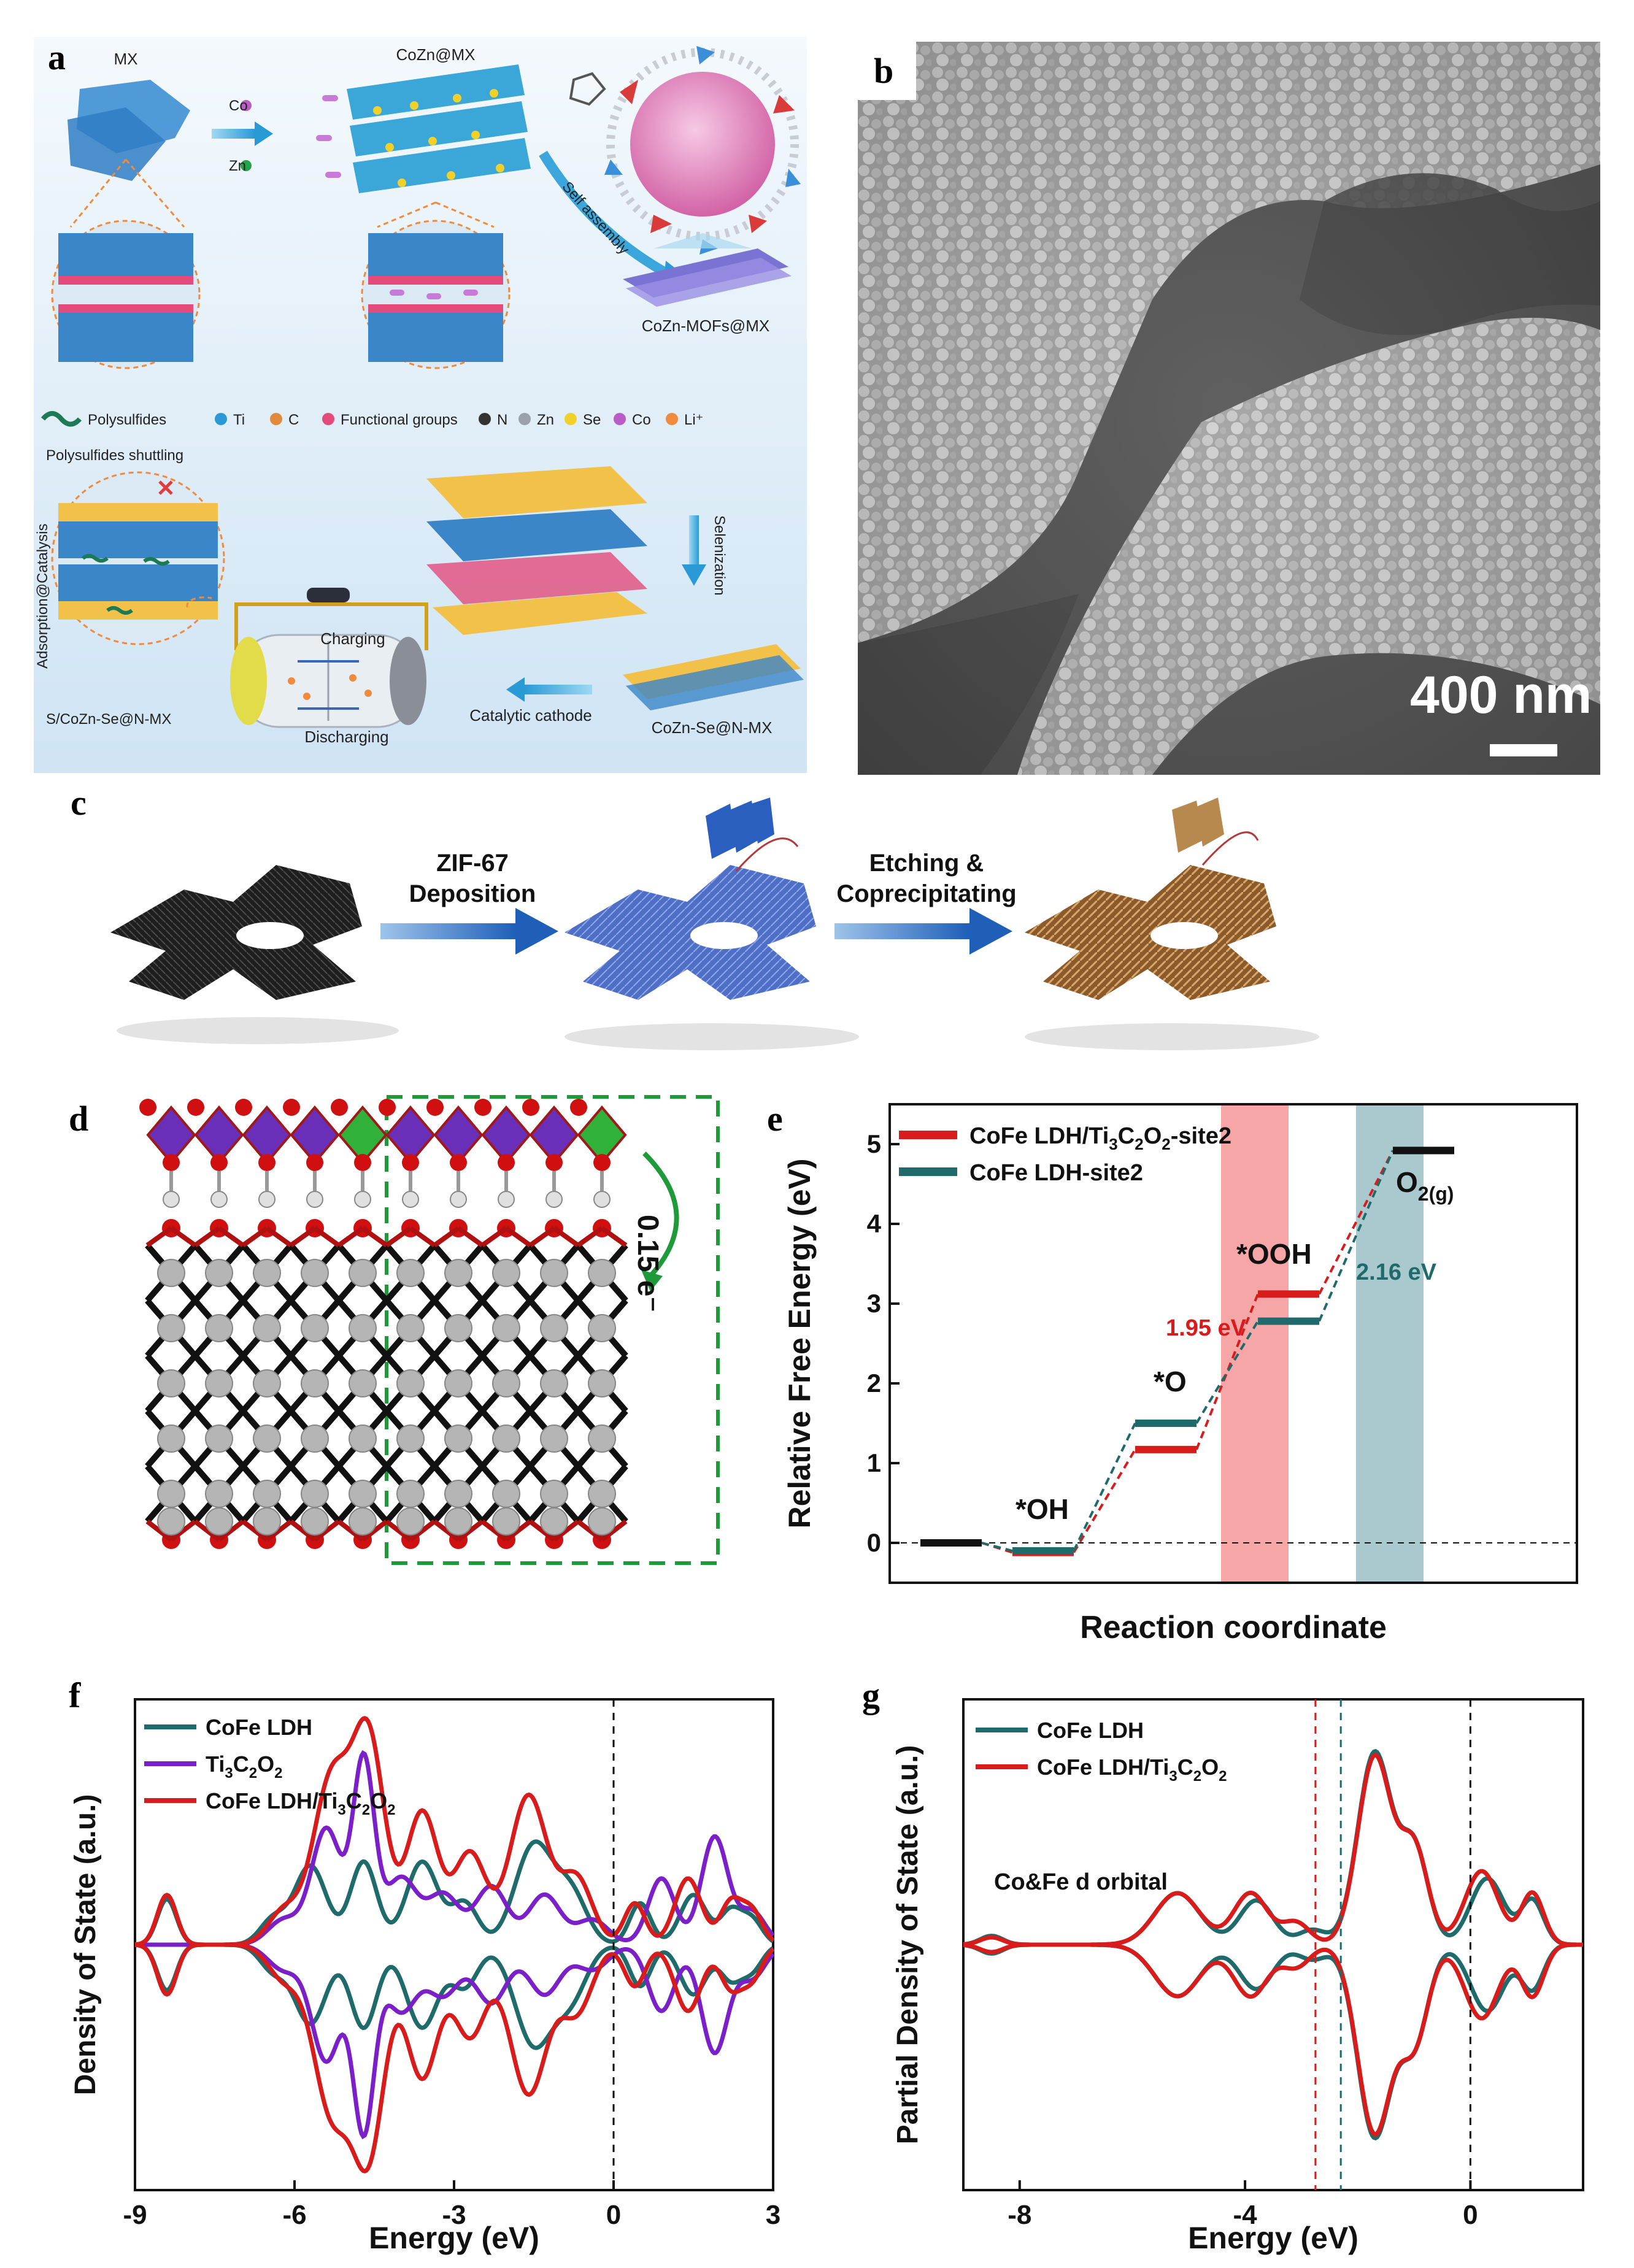  I want to click on legend-se: Se, so click(592, 420).